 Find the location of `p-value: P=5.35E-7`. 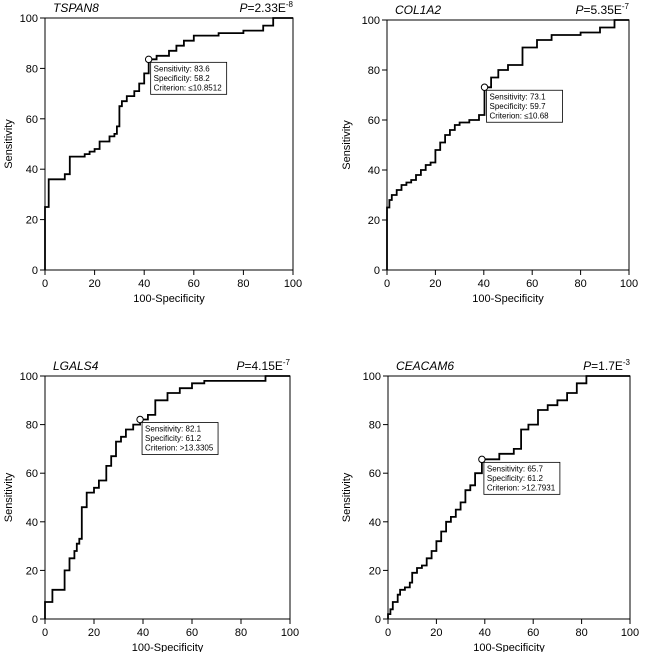

p-value: P=5.35E-7 is located at coordinates (602, 9).